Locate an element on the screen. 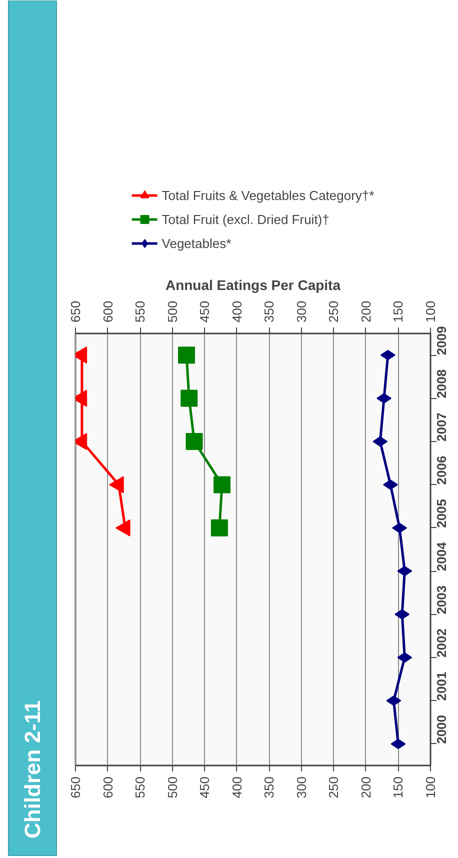 This screenshot has width=458, height=858. x2-tick-label: 600 is located at coordinates (108, 787).